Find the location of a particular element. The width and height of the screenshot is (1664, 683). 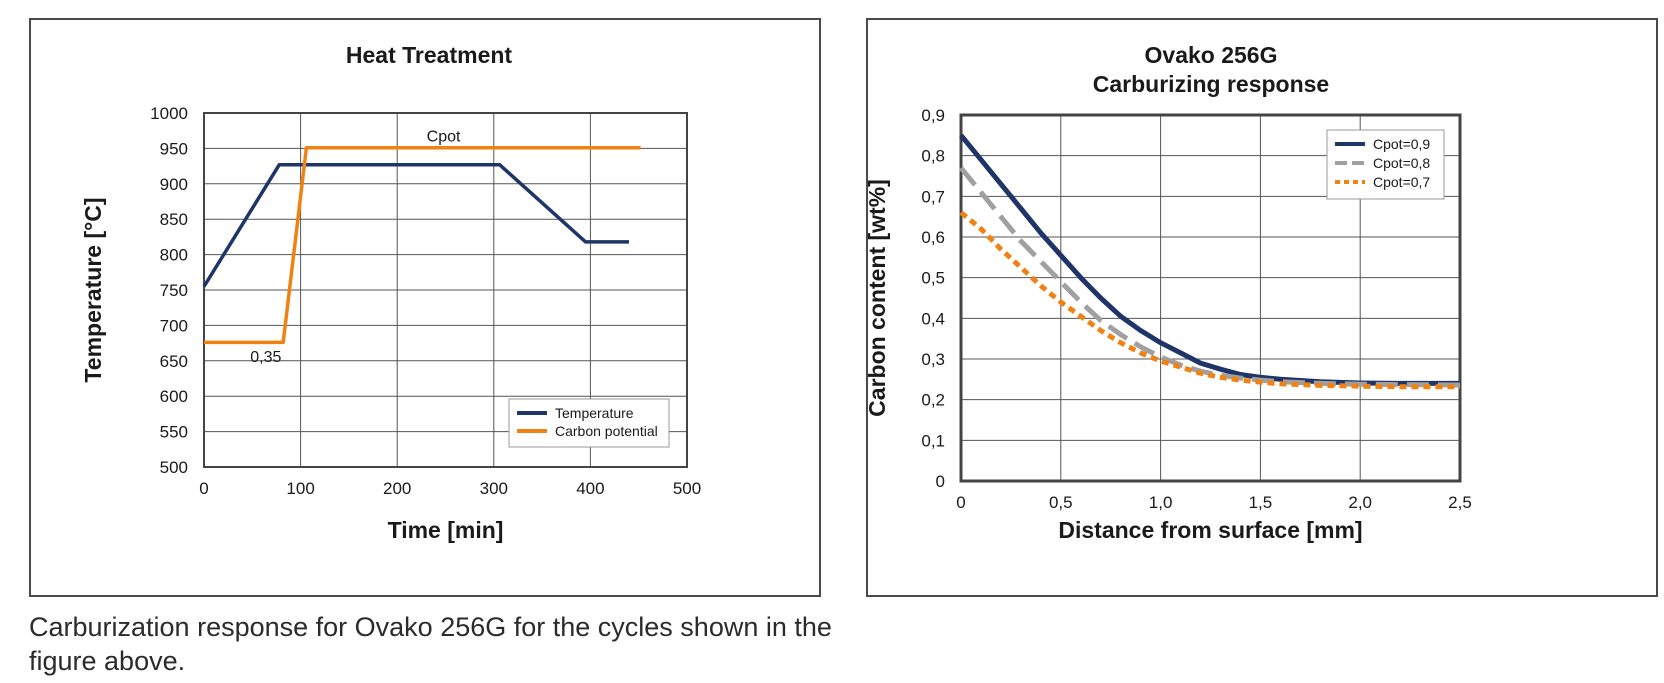

x-tick-label: 500 is located at coordinates (687, 488).